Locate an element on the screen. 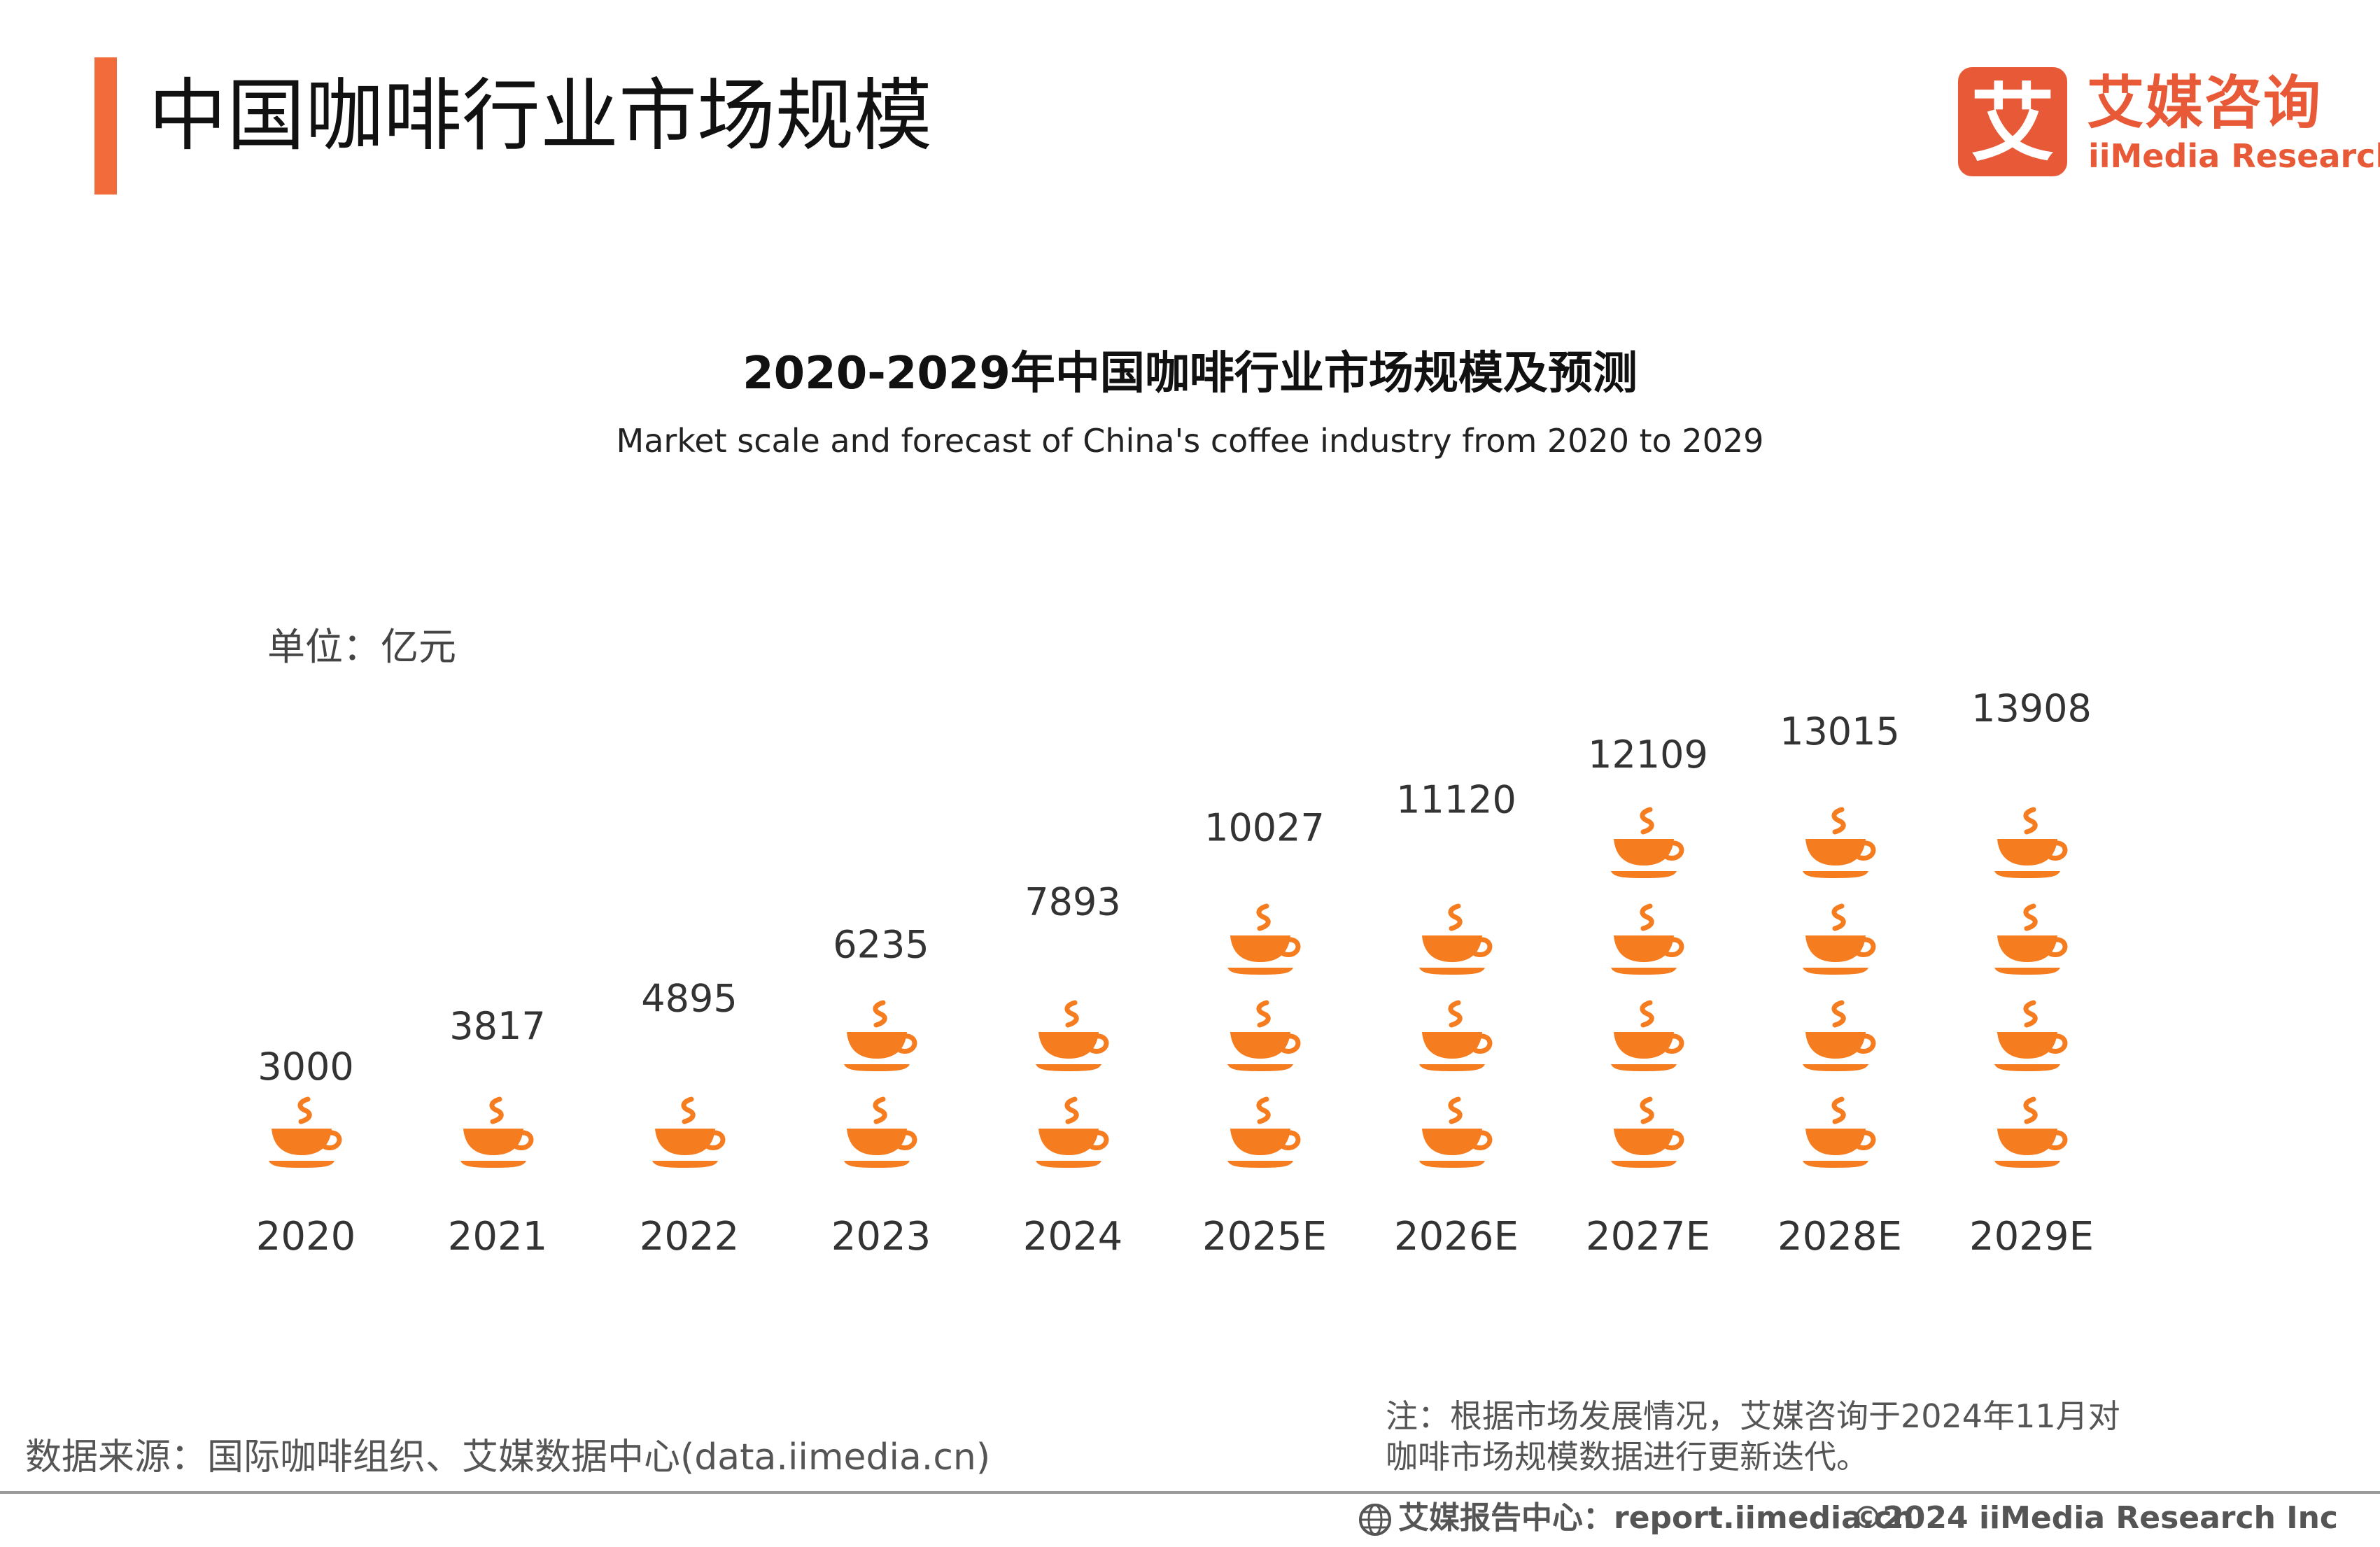 The image size is (2380, 1547). value-label: 11120 is located at coordinates (1456, 799).